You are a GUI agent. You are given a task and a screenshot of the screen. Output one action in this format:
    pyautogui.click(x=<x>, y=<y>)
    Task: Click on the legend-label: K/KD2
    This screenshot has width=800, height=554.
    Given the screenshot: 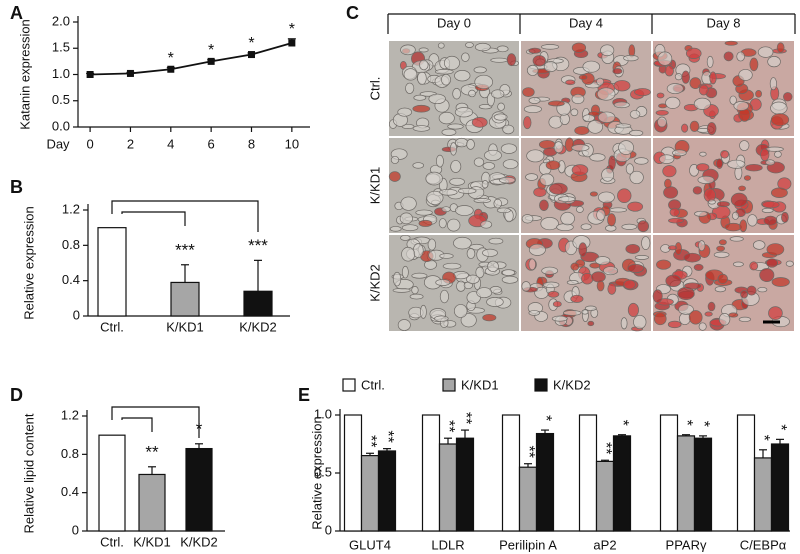 What is the action you would take?
    pyautogui.click(x=572, y=384)
    